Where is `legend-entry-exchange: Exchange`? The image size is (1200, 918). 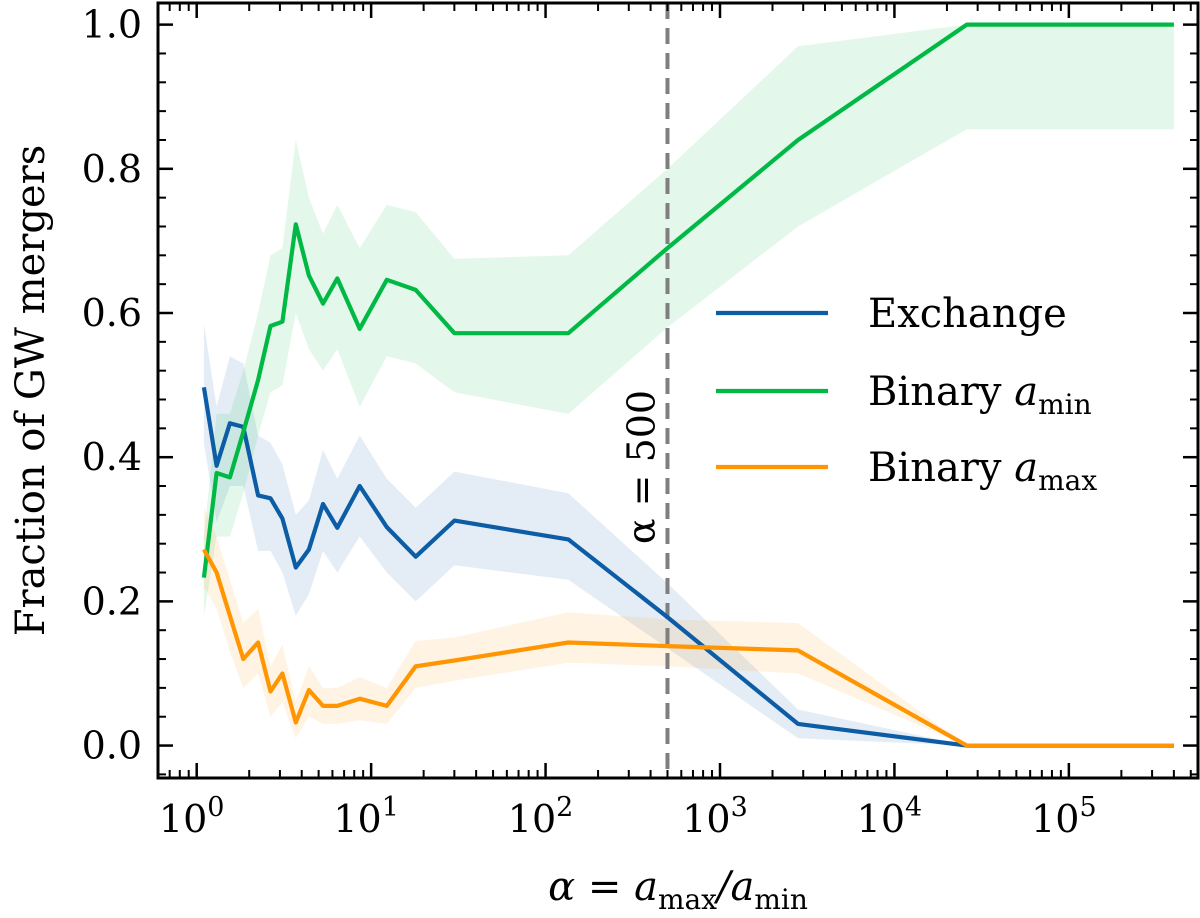
legend-entry-exchange: Exchange is located at coordinates (891, 314).